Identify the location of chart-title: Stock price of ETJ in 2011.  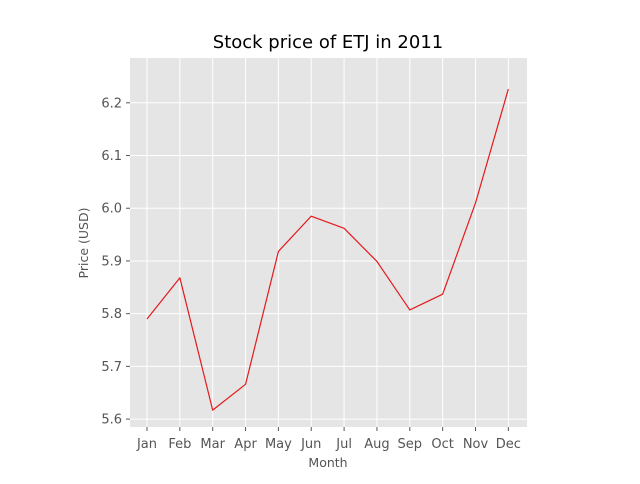
(328, 42).